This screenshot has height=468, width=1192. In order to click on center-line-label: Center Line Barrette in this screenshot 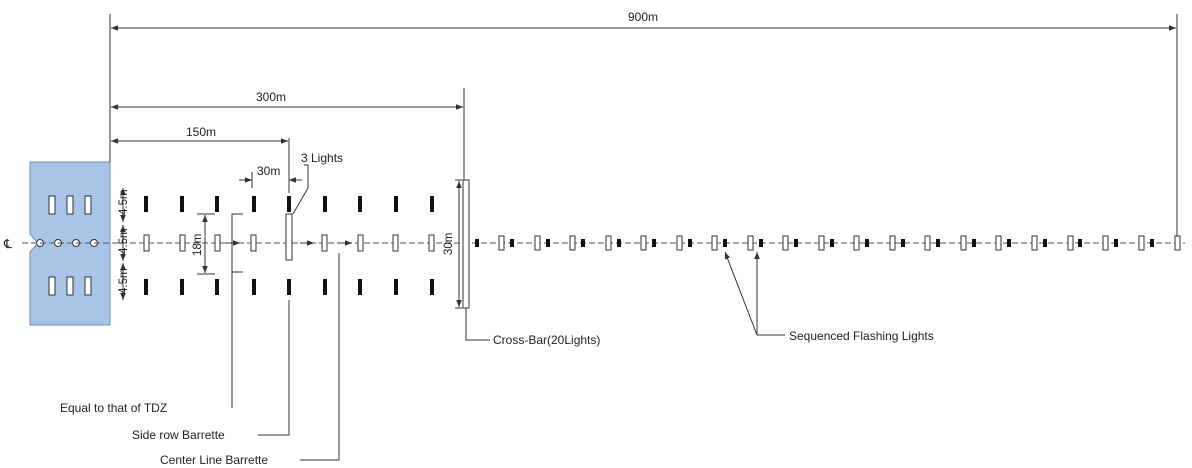, I will do `click(214, 460)`.